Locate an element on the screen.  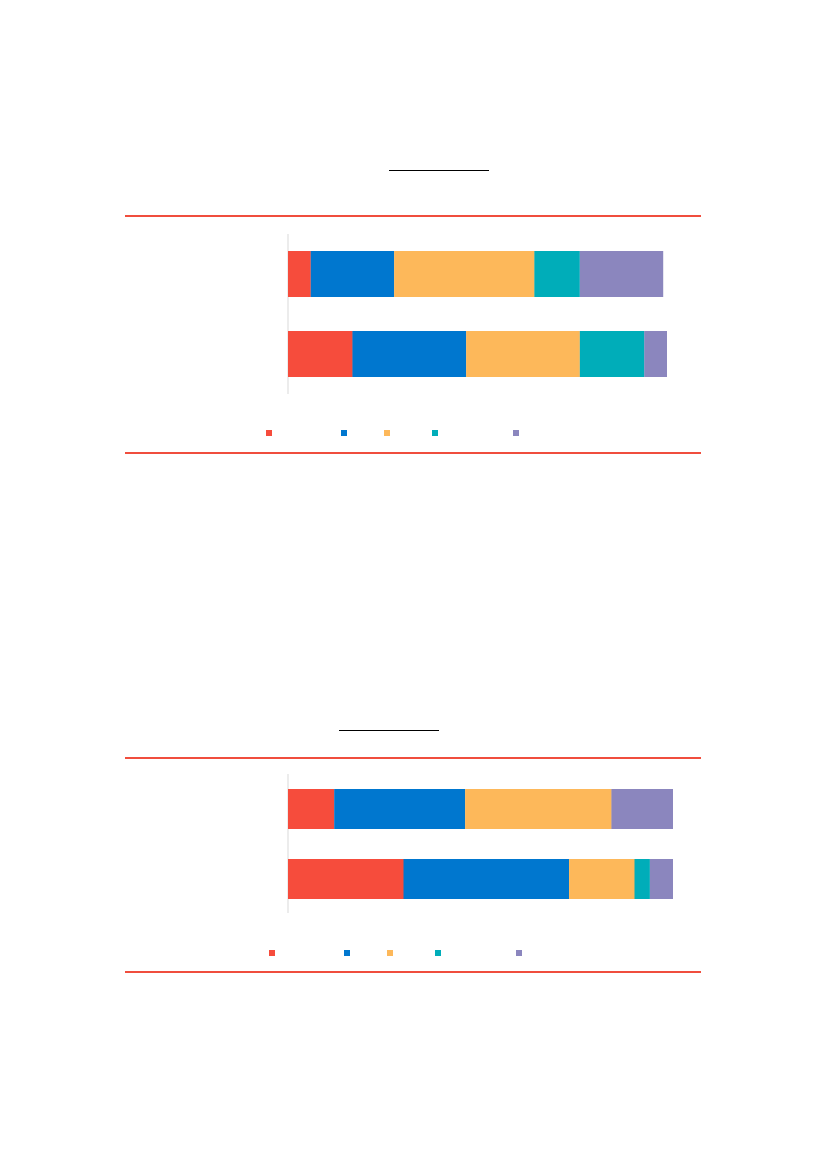
chart-2-bar-row2-series3 is located at coordinates (602, 879).